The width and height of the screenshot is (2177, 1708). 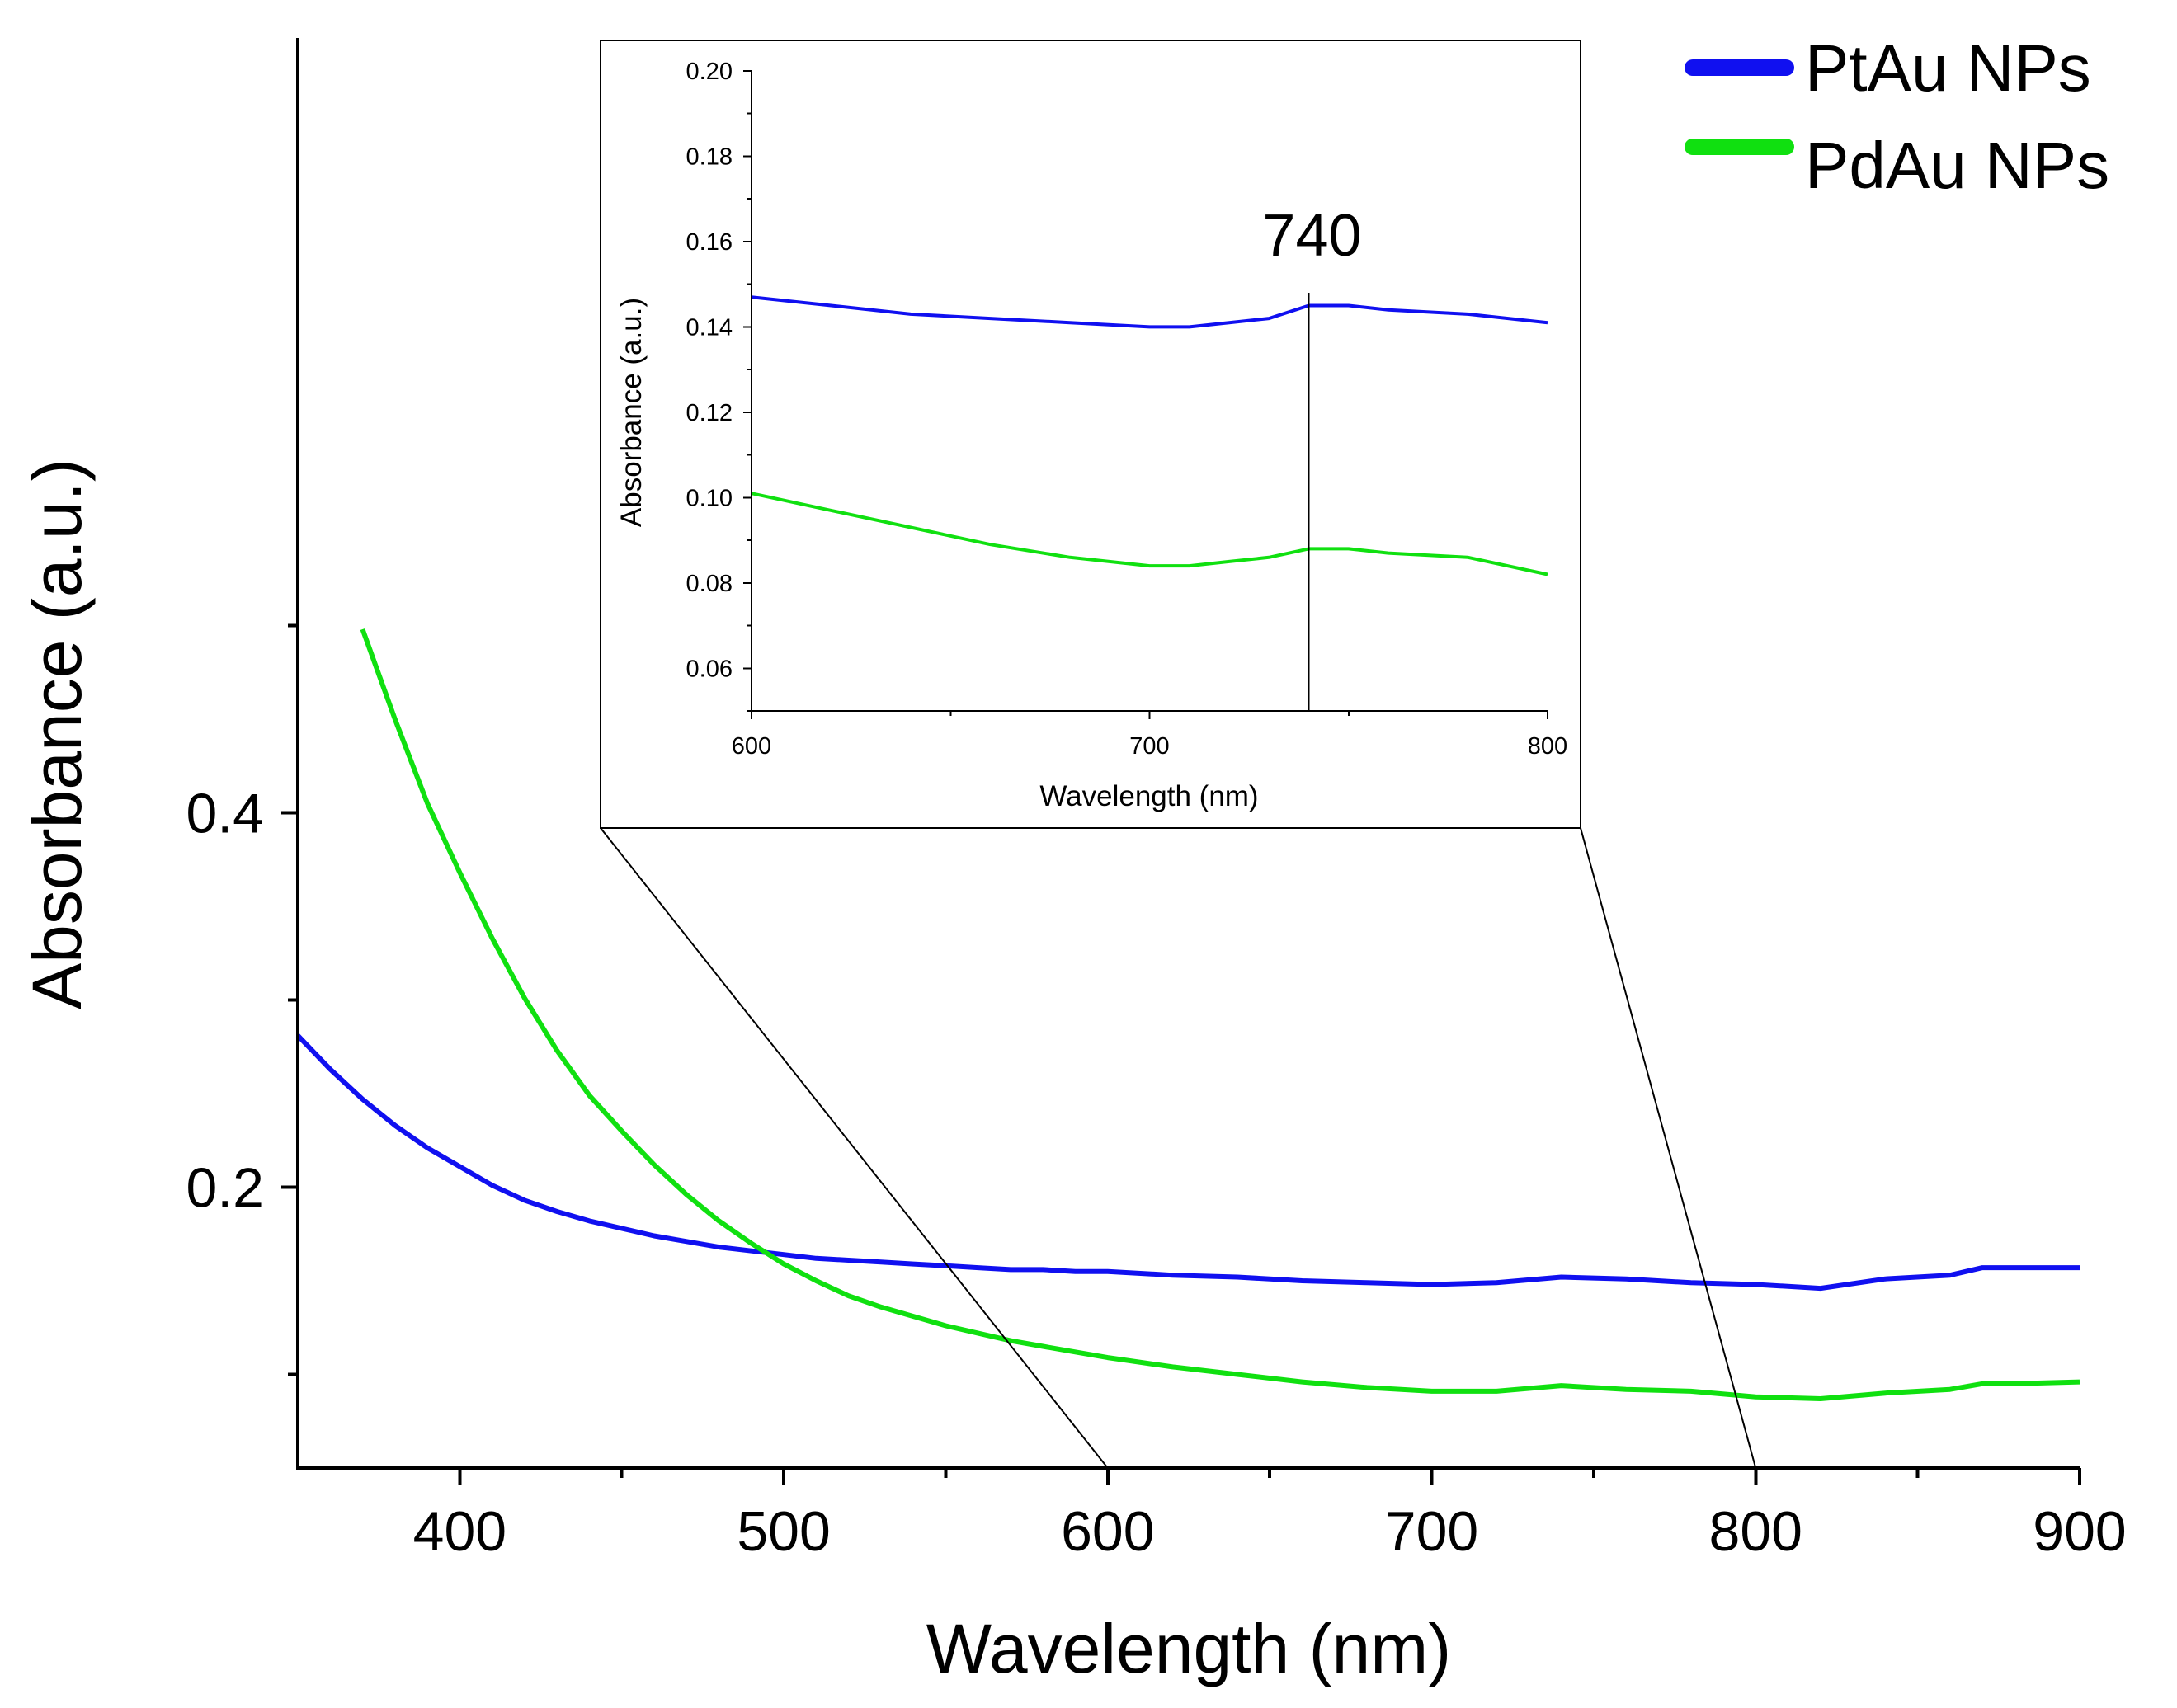 I want to click on inset-y-axis-label: Absorbance (a.u.), so click(x=632, y=412).